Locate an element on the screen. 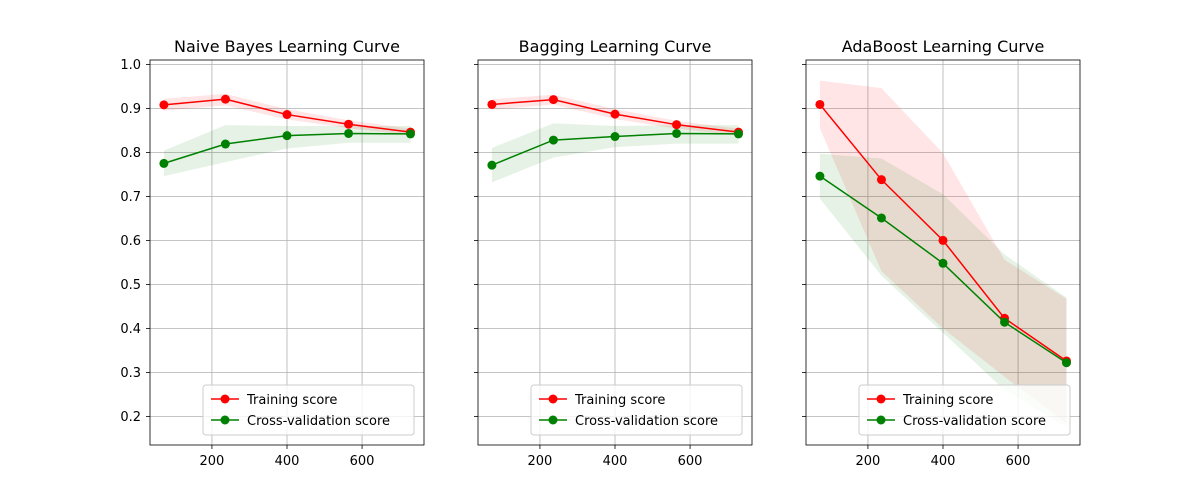 The height and width of the screenshot is (500, 1200). chart-title: AdaBoost Learning Curve is located at coordinates (943, 46).